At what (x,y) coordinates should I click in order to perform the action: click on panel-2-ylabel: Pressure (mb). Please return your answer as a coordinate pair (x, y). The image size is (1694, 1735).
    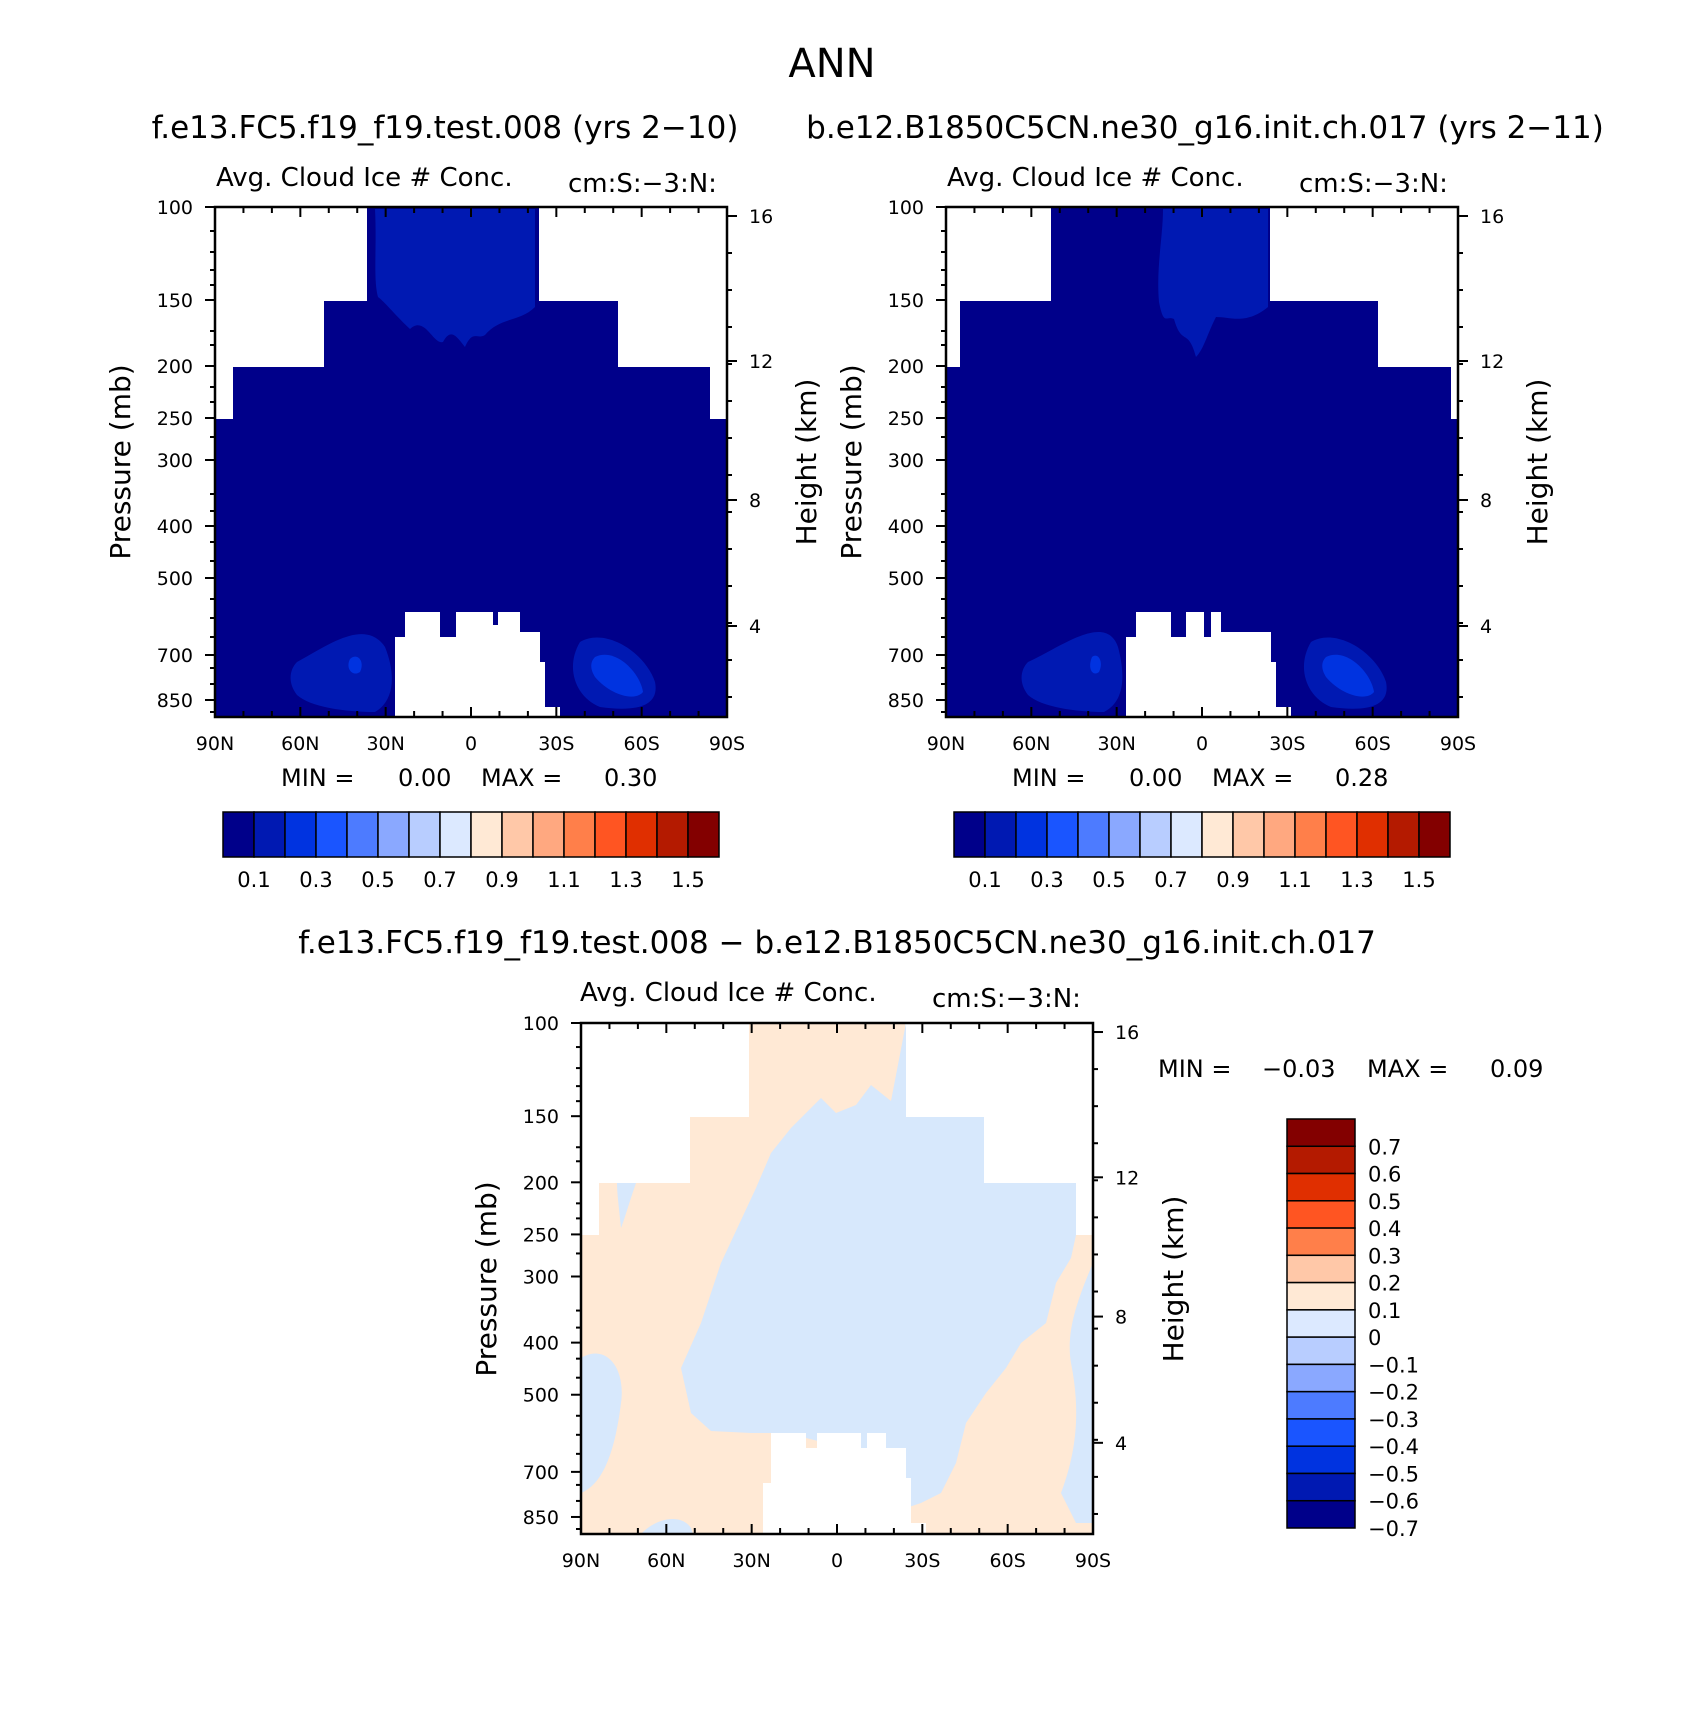
    Looking at the image, I should click on (851, 461).